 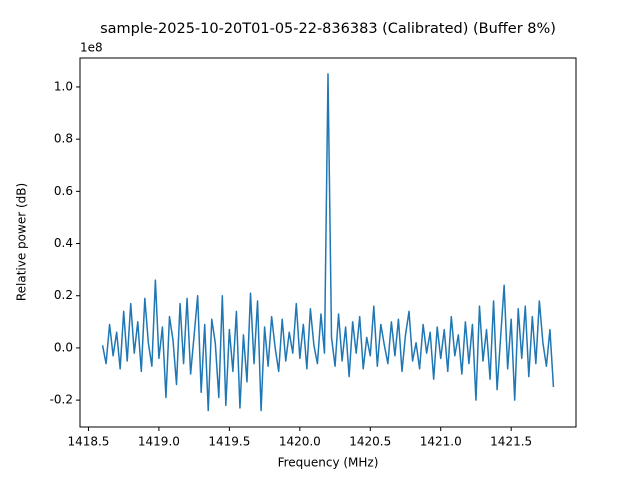 What do you see at coordinates (61, 400) in the screenshot?
I see `y-tick-label: -0.2` at bounding box center [61, 400].